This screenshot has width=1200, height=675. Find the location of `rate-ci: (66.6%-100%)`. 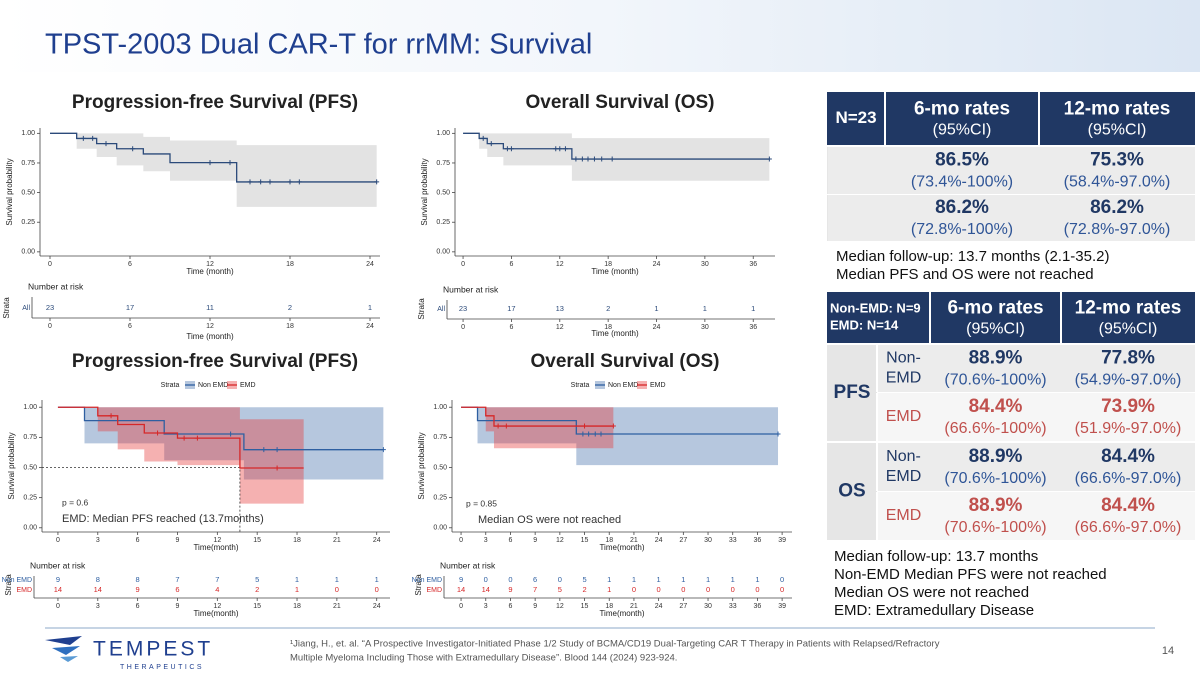

rate-ci: (66.6%-100%) is located at coordinates (995, 428).